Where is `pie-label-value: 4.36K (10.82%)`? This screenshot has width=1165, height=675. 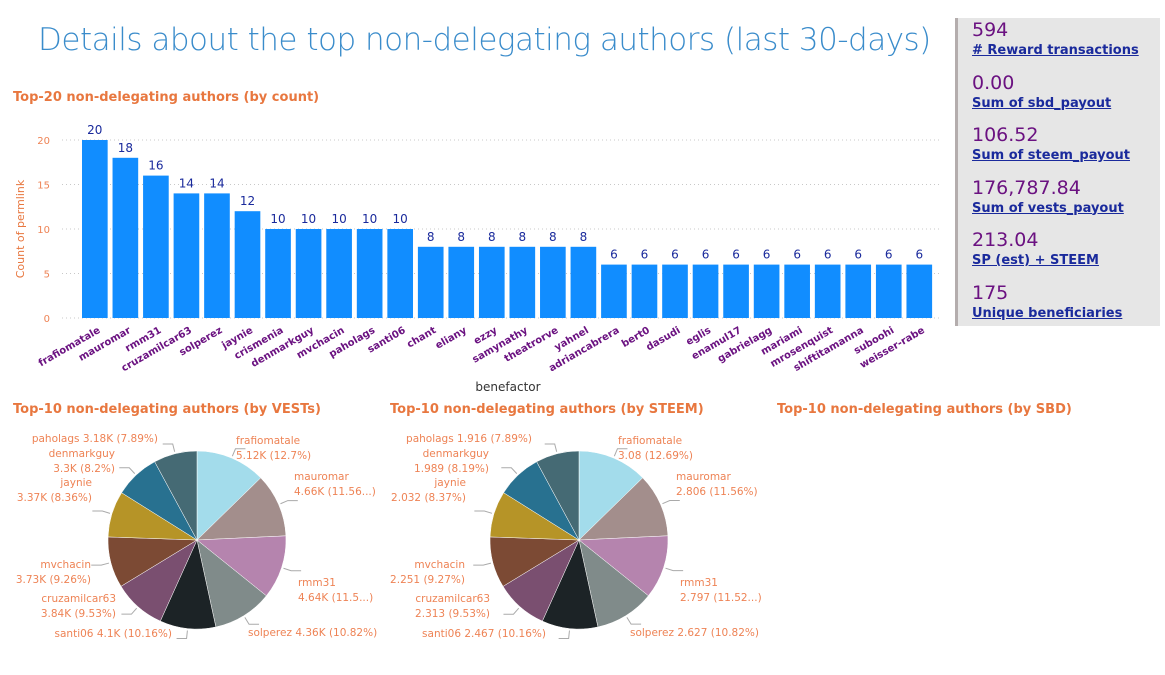
pie-label-value: 4.36K (10.82%) is located at coordinates (336, 633).